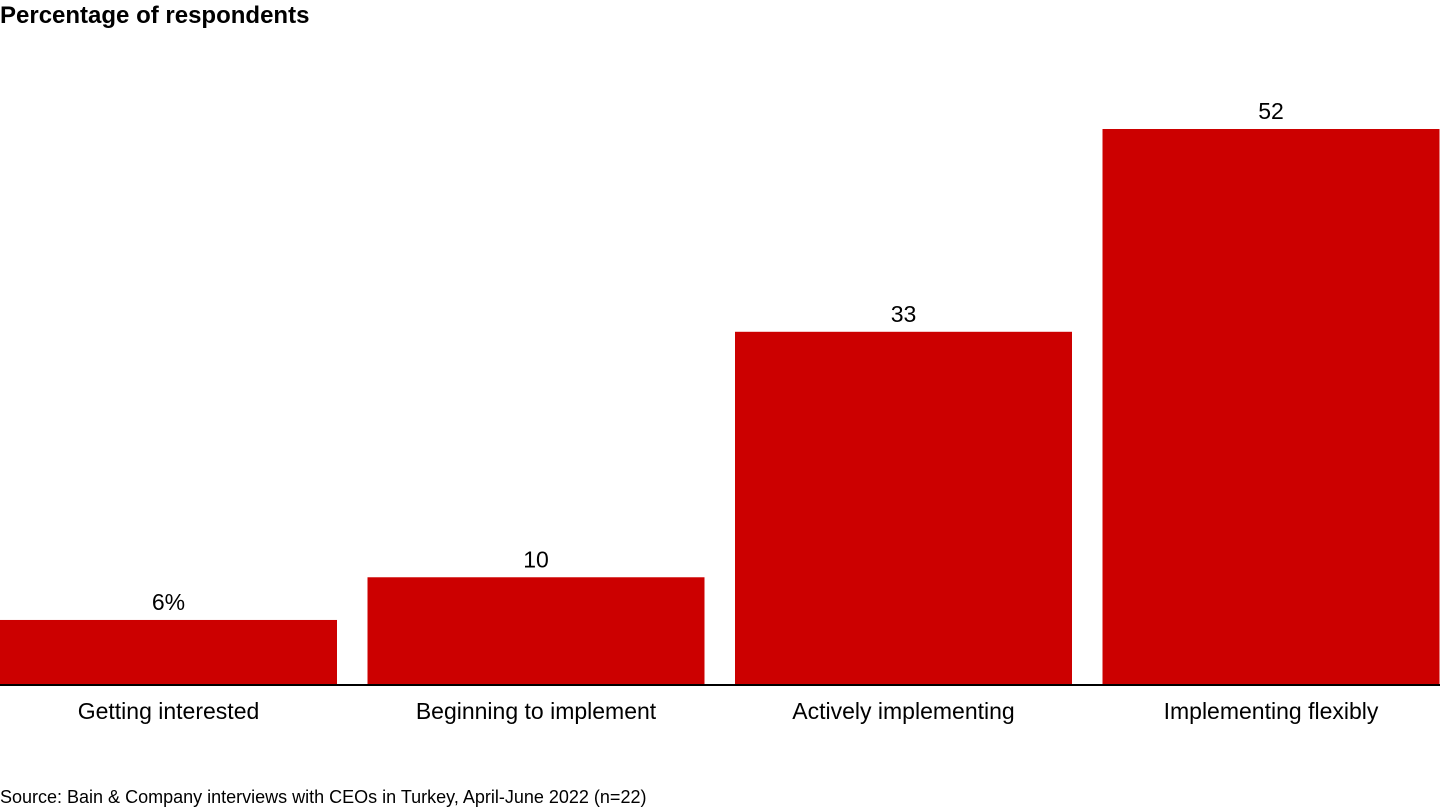  Describe the element at coordinates (903, 711) in the screenshot. I see `category-label-2: Actively implementing` at that location.